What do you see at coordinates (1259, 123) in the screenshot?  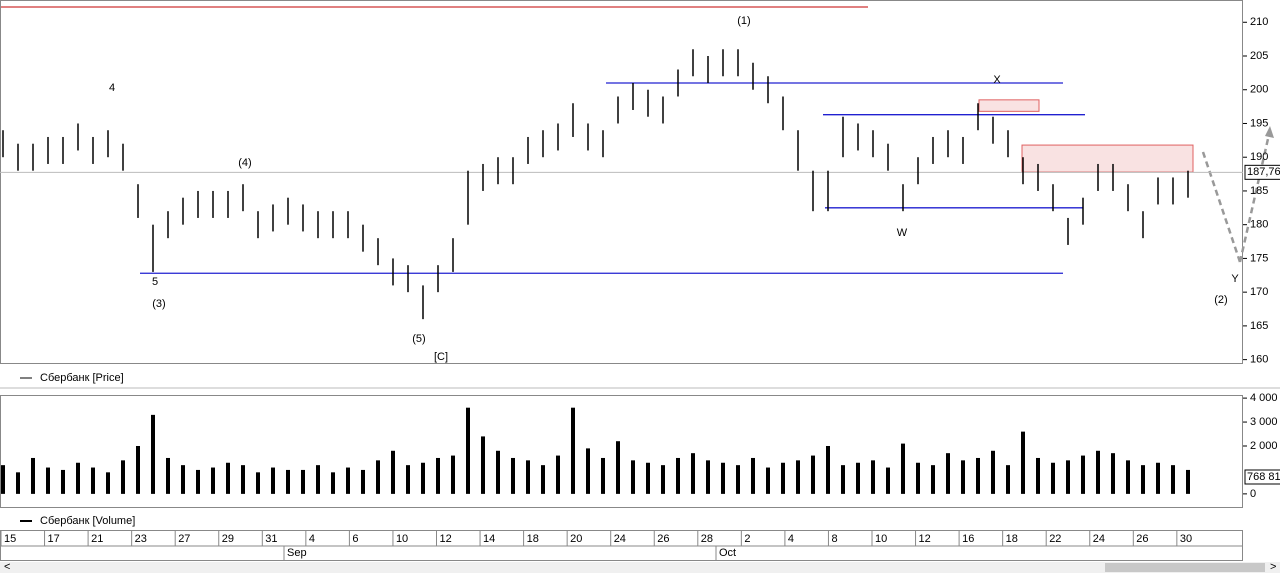 I see `y-tick-label: 195` at bounding box center [1259, 123].